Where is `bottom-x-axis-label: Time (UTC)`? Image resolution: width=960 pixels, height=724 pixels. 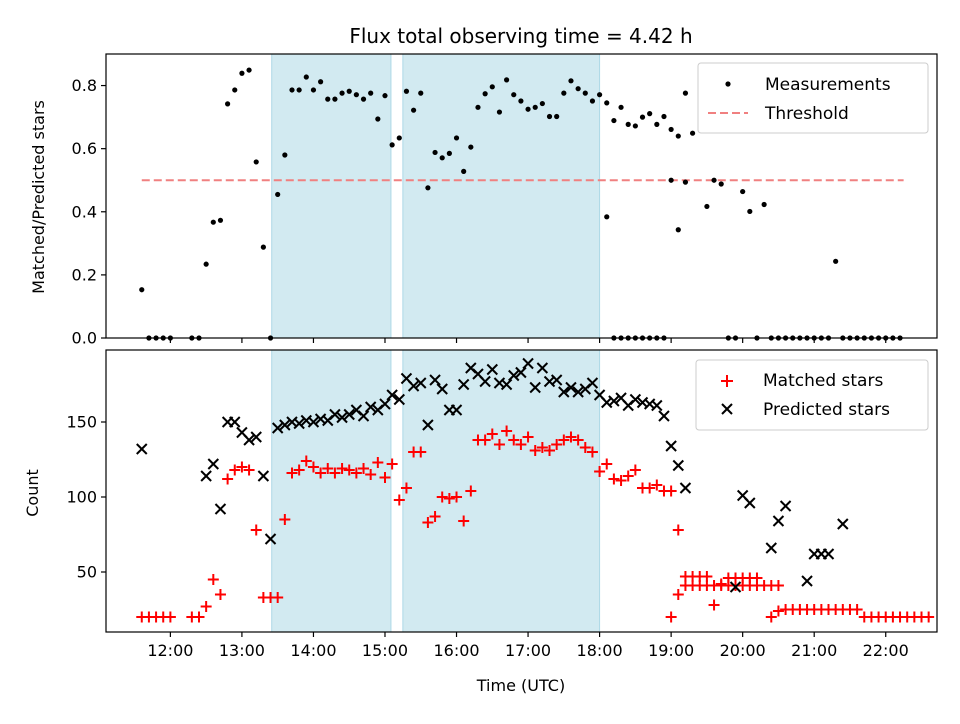
bottom-x-axis-label: Time (UTC) is located at coordinates (520, 685).